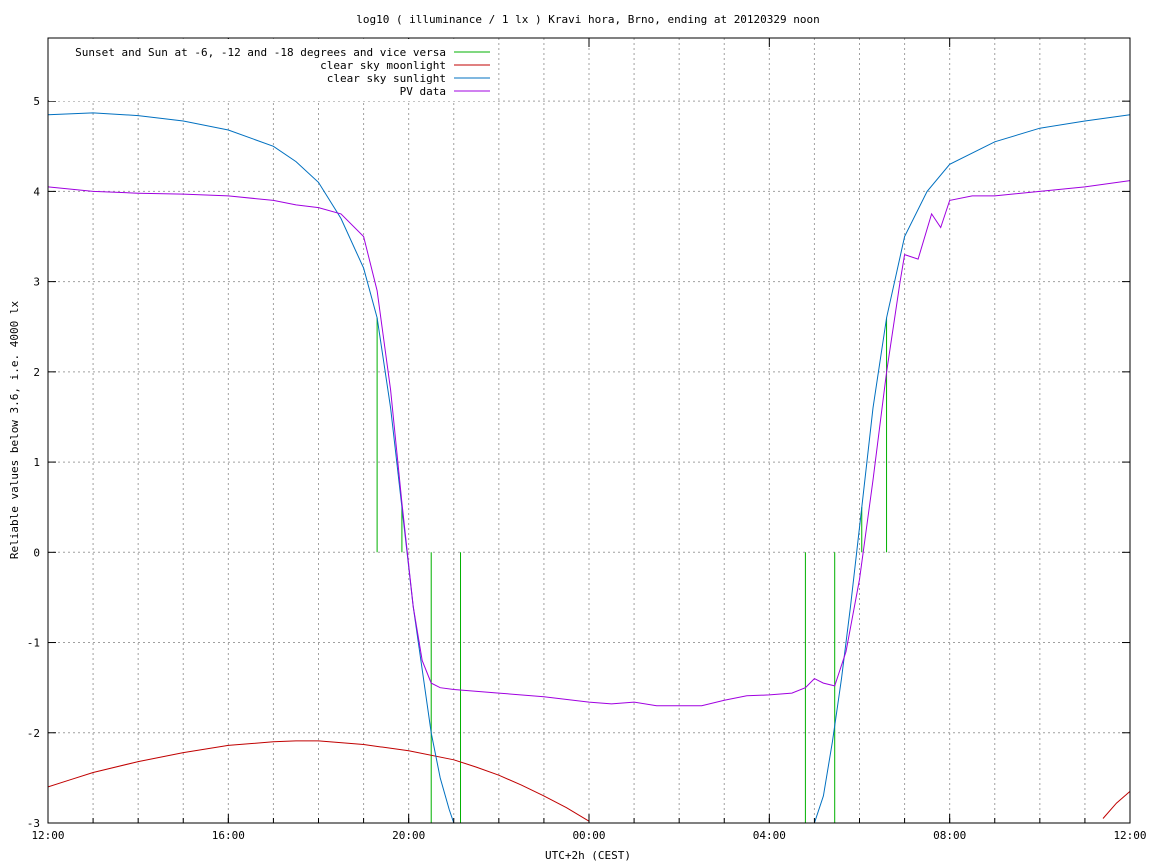  What do you see at coordinates (228, 835) in the screenshot?
I see `x-tick-label: 16:00` at bounding box center [228, 835].